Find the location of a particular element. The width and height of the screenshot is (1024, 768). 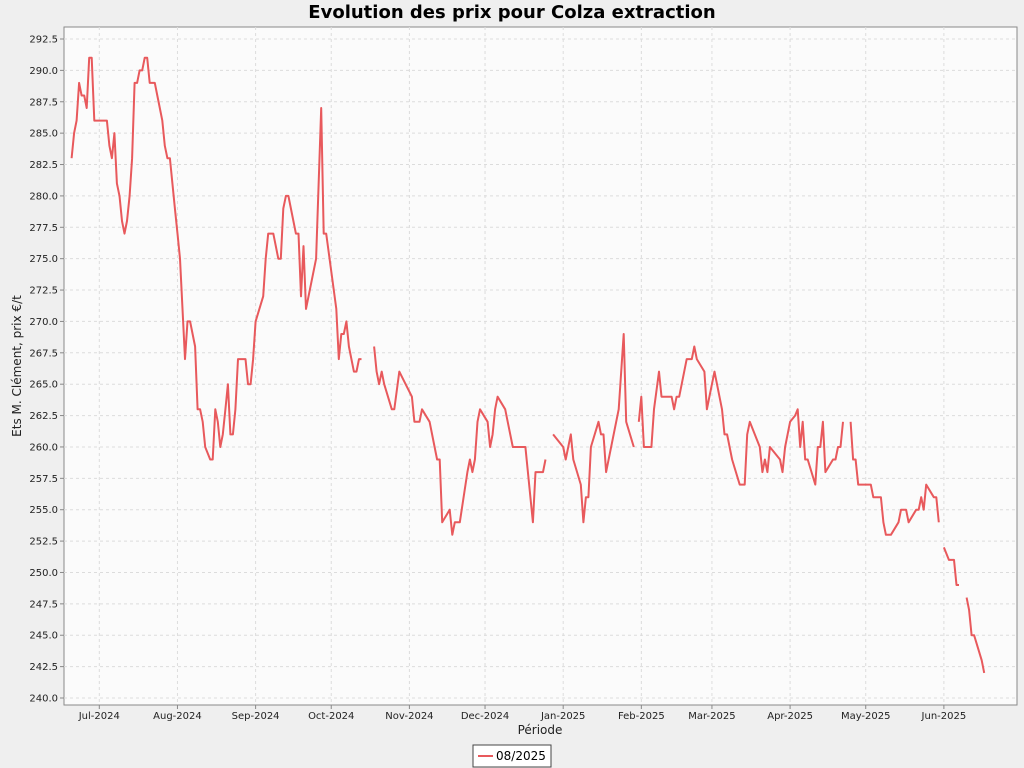

legend-box is located at coordinates (512, 756).